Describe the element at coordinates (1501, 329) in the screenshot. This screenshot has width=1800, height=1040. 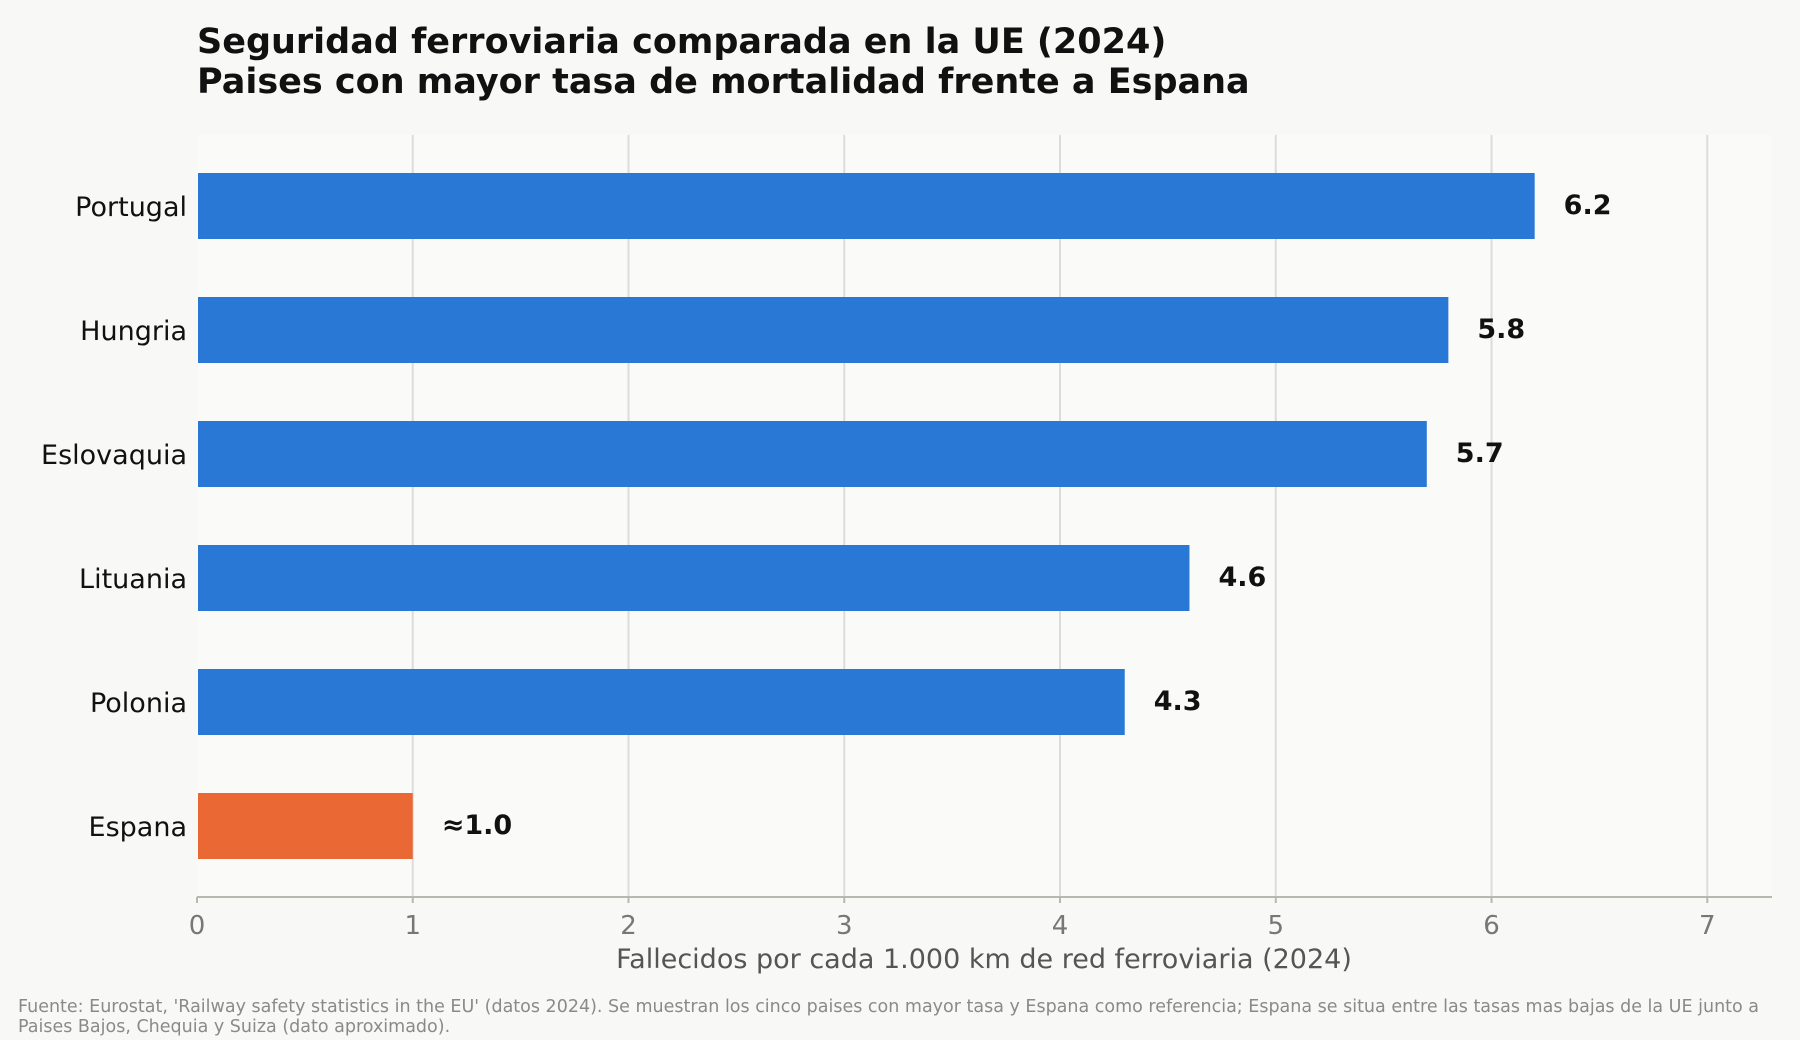
I see `value-label: 5.8` at that location.